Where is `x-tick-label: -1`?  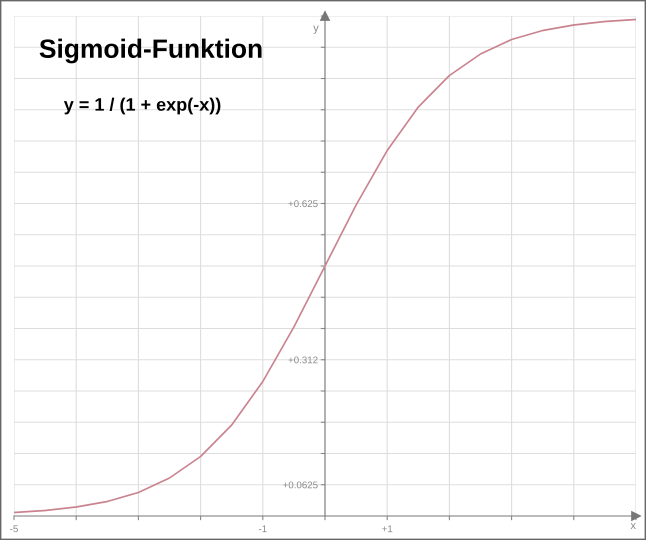
x-tick-label: -1 is located at coordinates (262, 528).